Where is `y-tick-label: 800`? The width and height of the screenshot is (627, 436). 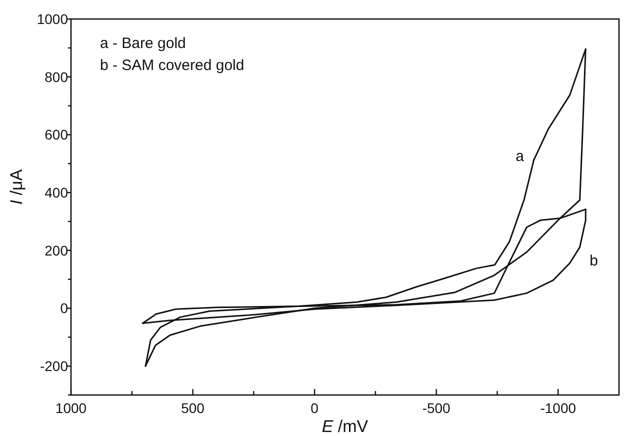
y-tick-label: 800 is located at coordinates (56, 76).